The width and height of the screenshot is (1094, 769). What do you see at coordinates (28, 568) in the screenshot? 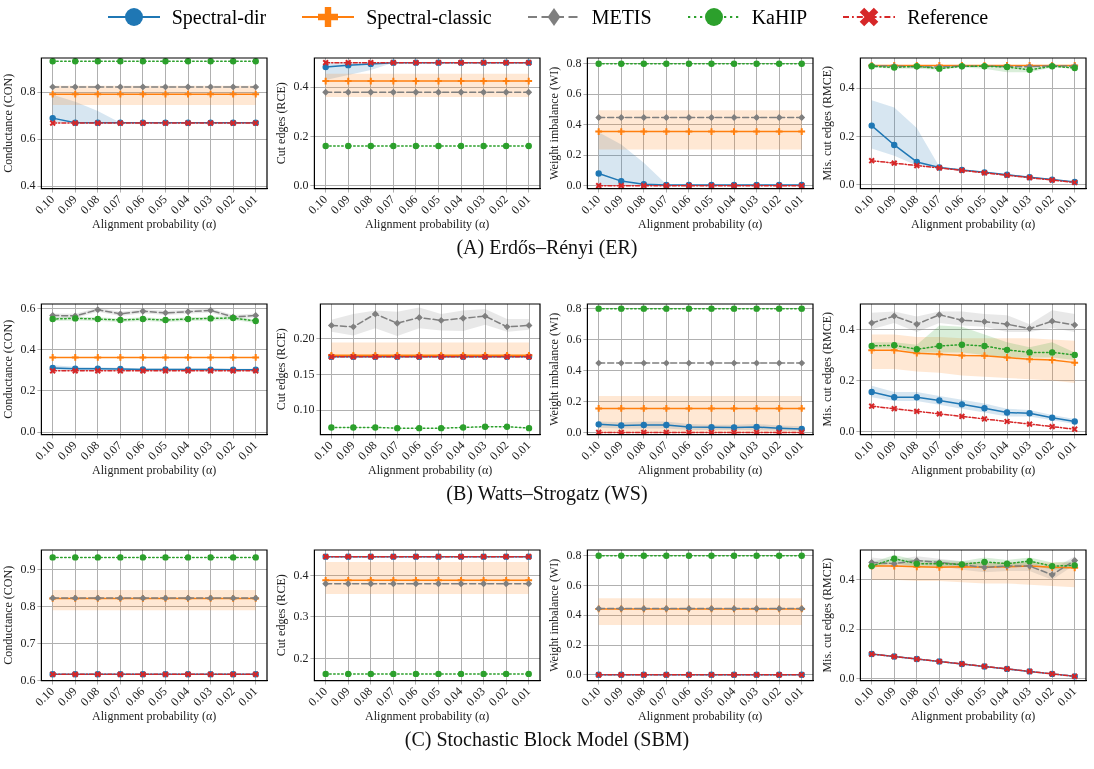
I see `y-tick-label: 0.9` at bounding box center [28, 568].